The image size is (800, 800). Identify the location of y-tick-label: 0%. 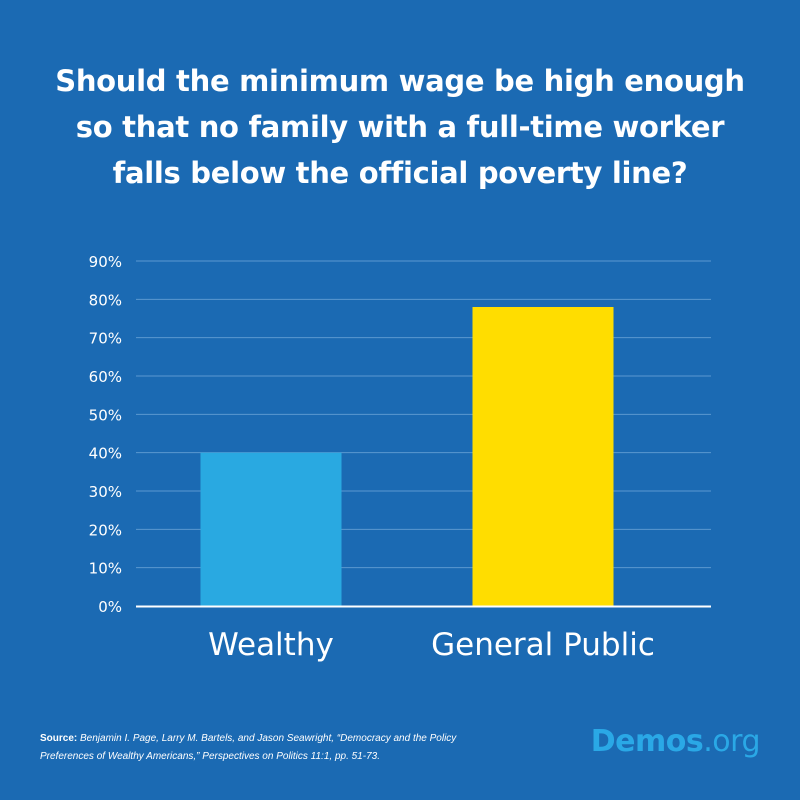
(110, 607).